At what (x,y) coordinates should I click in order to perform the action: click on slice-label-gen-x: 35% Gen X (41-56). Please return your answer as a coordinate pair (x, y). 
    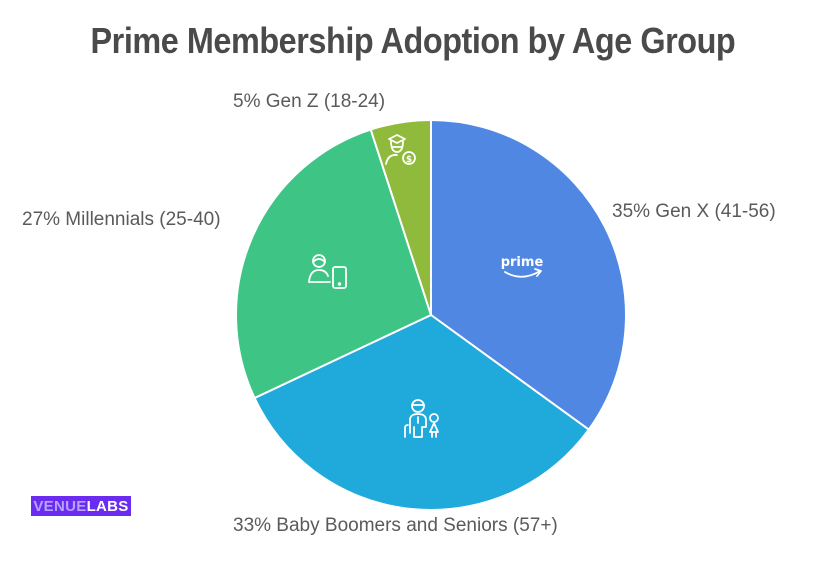
    Looking at the image, I should click on (694, 211).